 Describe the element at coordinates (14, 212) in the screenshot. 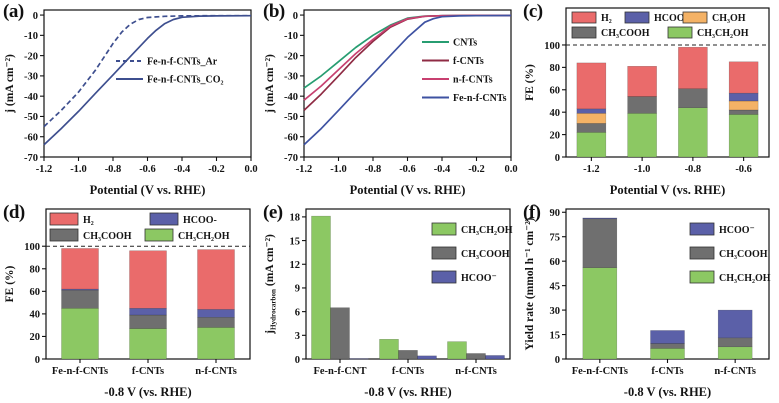

I see `panel-d-label: (d)` at that location.